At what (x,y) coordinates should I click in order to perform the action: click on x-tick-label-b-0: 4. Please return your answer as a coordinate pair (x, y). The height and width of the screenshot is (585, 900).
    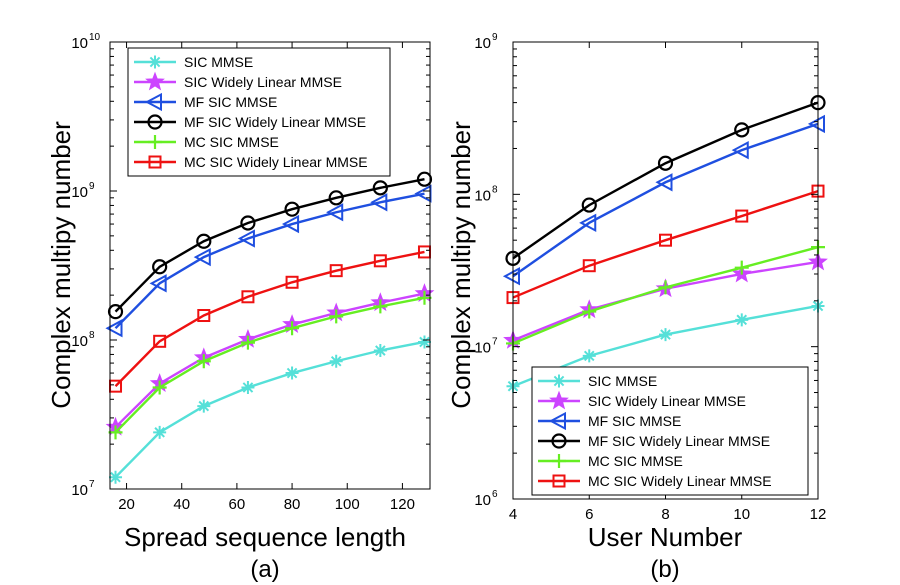
    Looking at the image, I should click on (513, 514).